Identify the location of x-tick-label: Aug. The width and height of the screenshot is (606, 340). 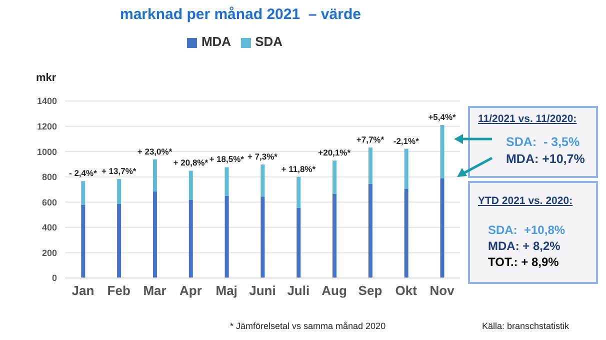
(335, 290).